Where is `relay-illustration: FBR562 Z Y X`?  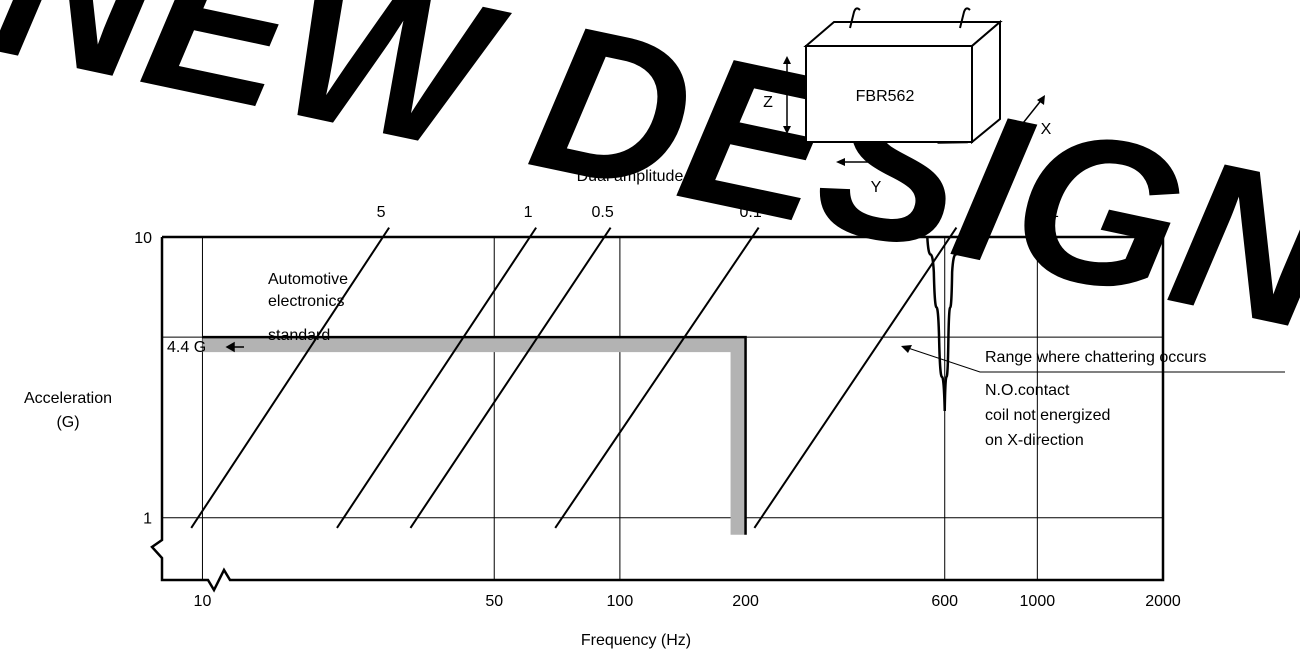
relay-illustration: FBR562 Z Y X is located at coordinates (907, 101).